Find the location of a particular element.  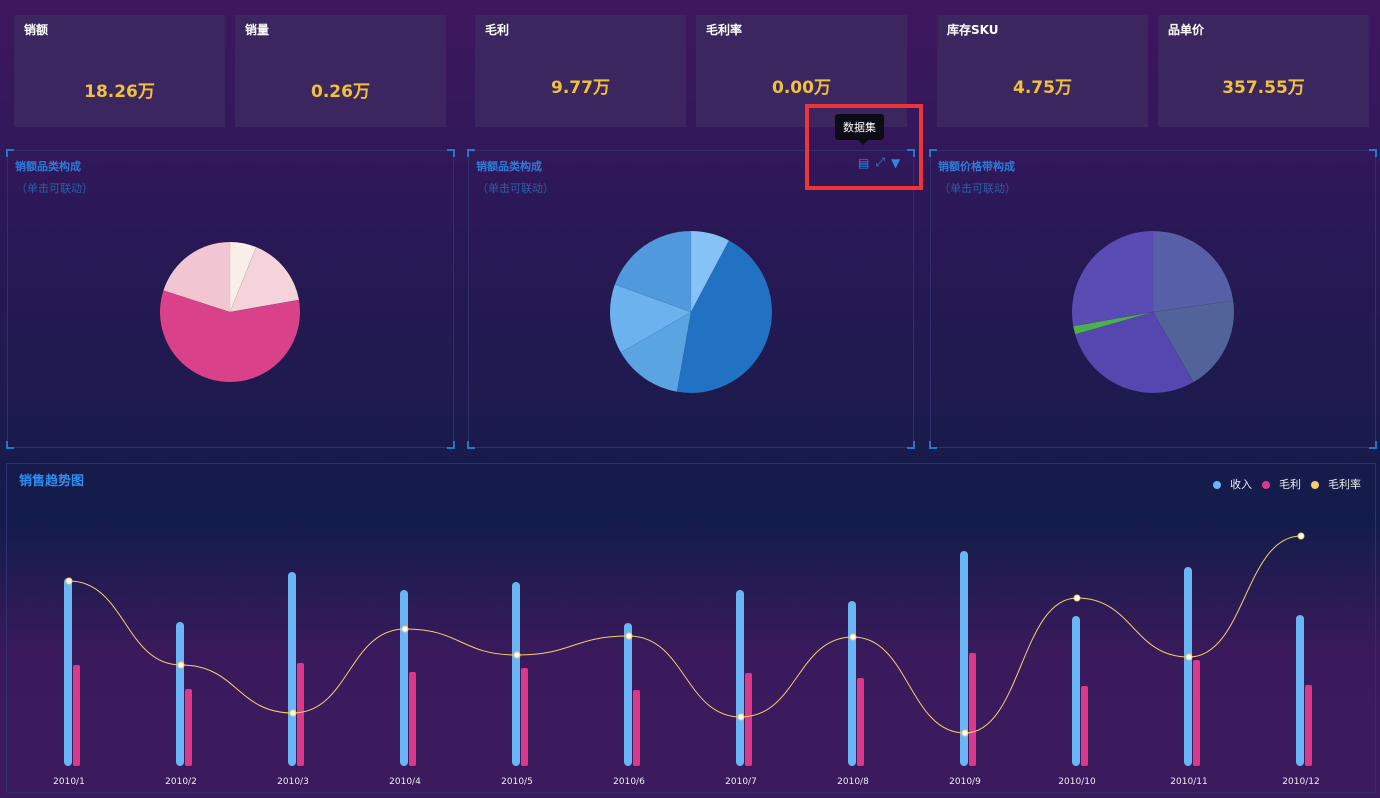

kpi-value: 9.77万 is located at coordinates (580, 88).